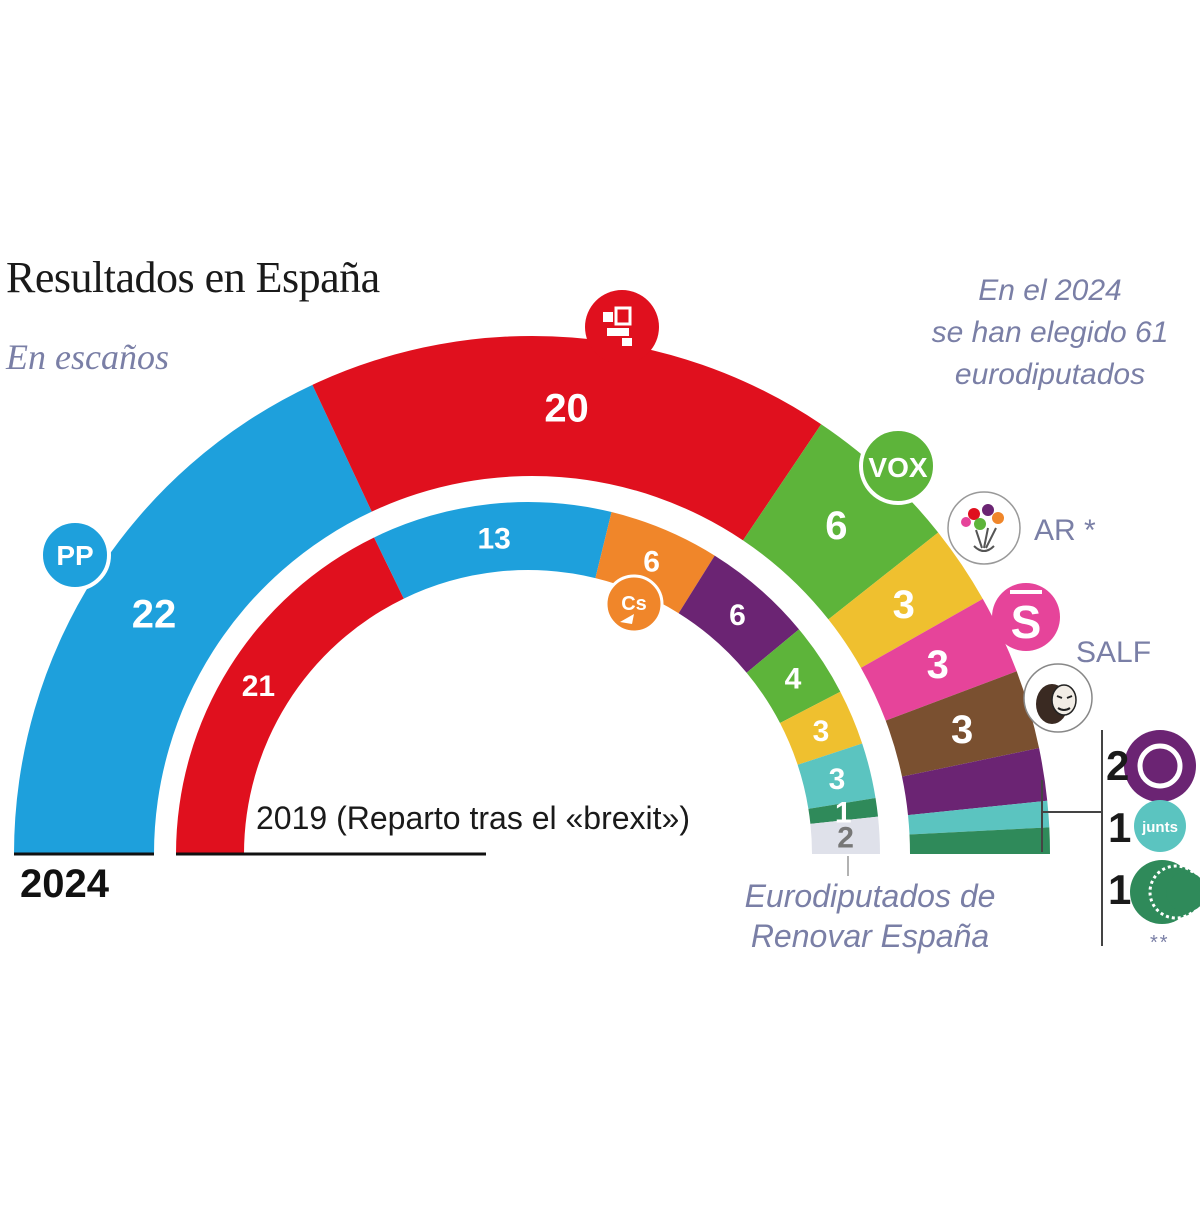 Image resolution: width=1200 pixels, height=1205 pixels. What do you see at coordinates (1165, 892) in the screenshot?
I see `ahora-republicas-icon` at bounding box center [1165, 892].